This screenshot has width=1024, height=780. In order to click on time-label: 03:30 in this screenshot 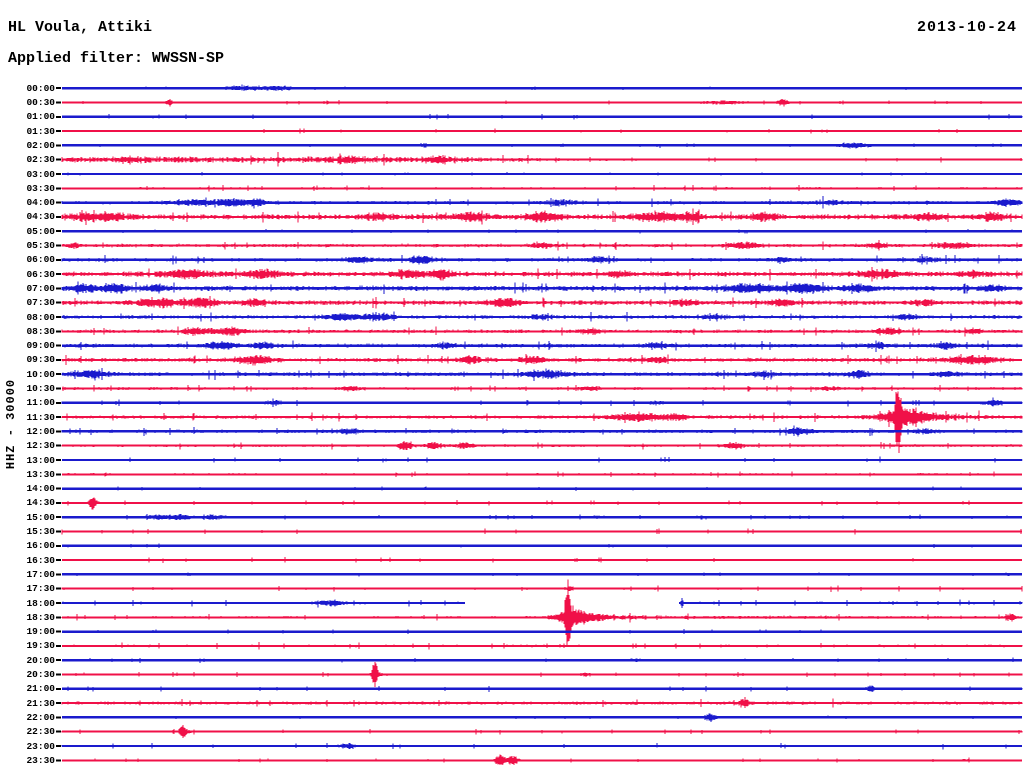, I will do `click(40, 188)`.